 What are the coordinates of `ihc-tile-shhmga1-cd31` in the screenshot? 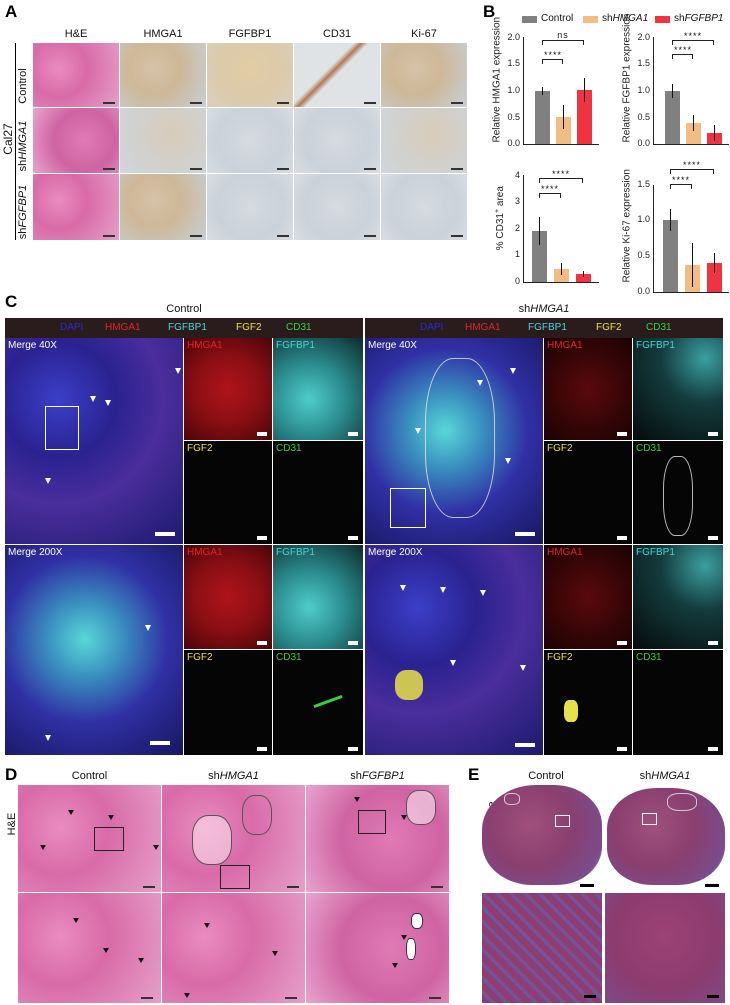 It's located at (337, 140).